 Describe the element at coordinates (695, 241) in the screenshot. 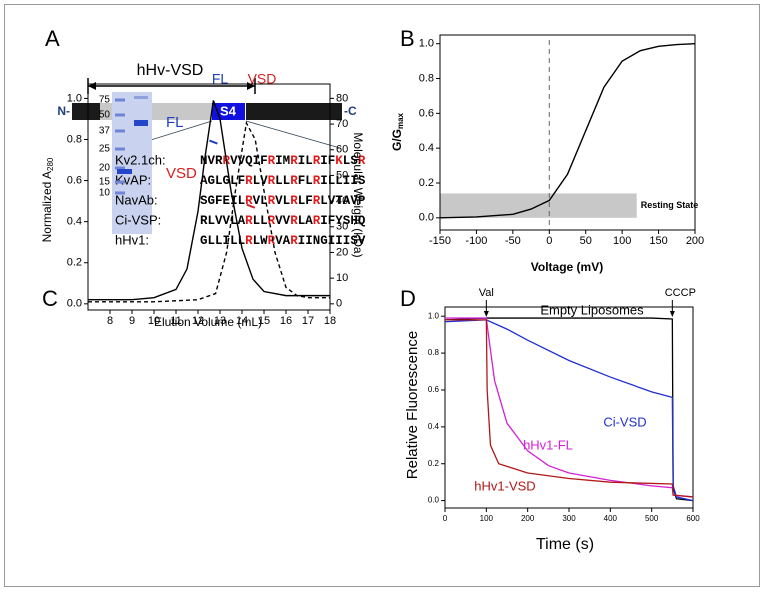

I see `x-tick-label: 200` at that location.